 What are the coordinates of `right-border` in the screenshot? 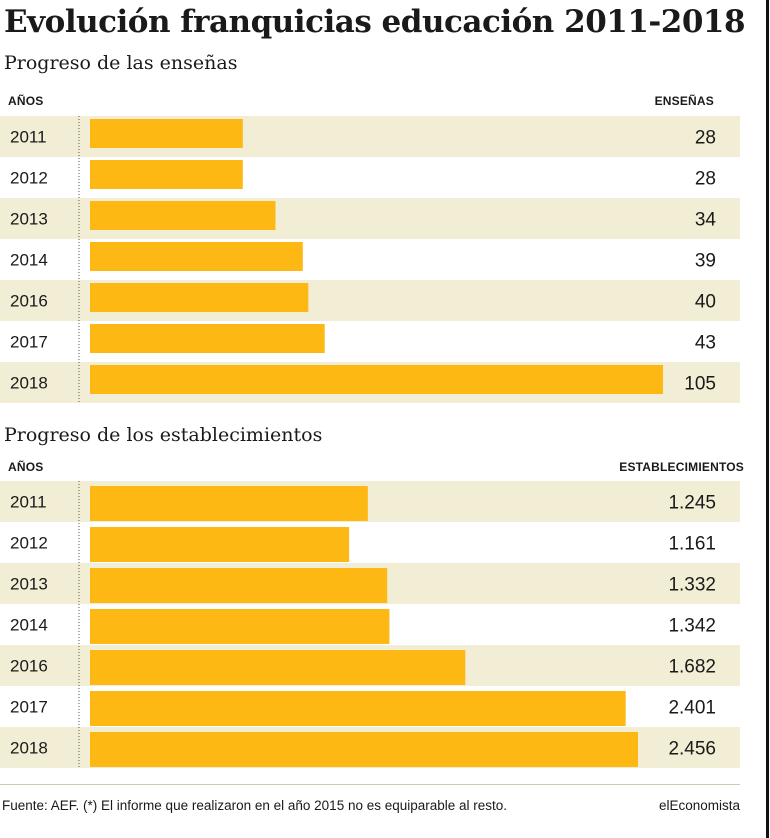 It's located at (767, 419).